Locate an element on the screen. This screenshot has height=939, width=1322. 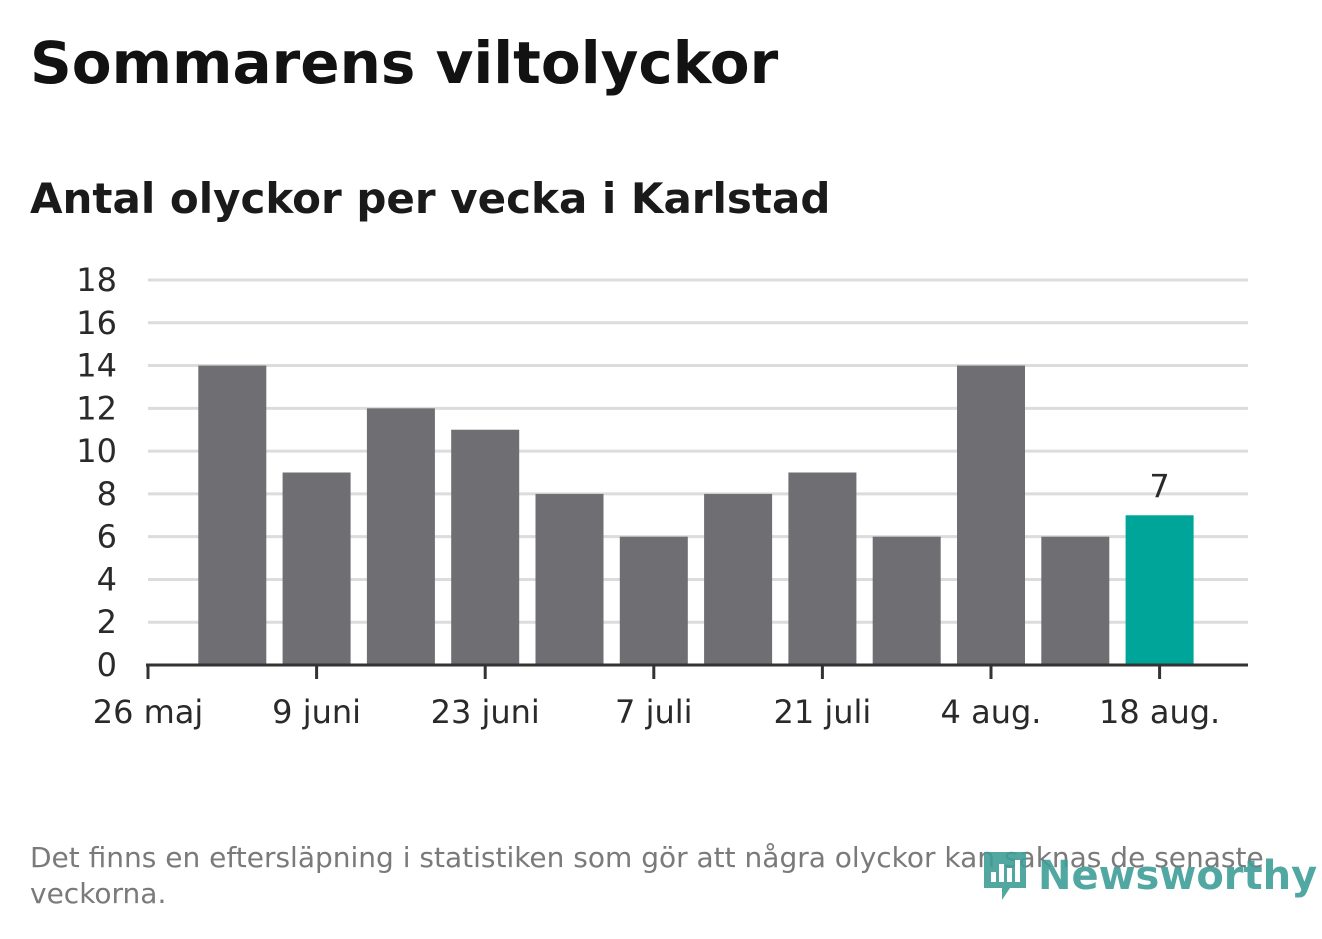
y-tick-label: 6 is located at coordinates (107, 537).